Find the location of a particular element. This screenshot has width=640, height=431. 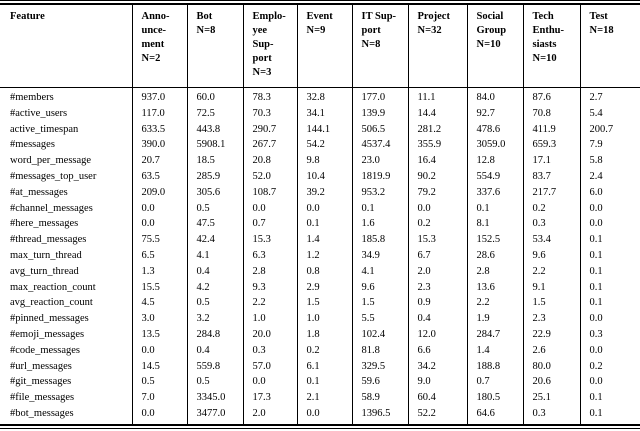

value-cell: 0.7 is located at coordinates (494, 382).